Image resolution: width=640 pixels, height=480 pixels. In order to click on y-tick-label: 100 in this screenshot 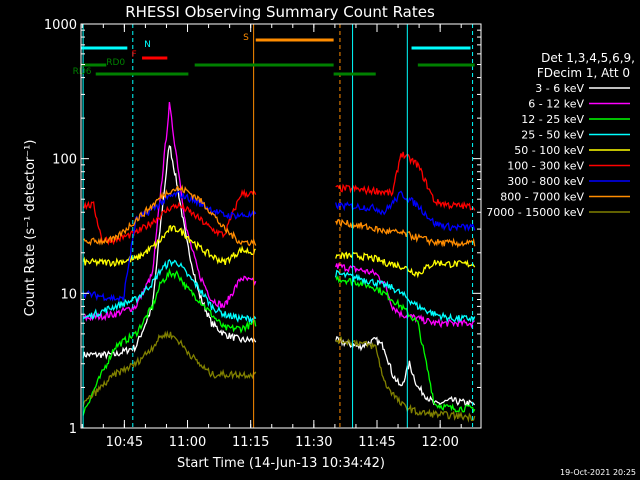, I will do `click(64, 160)`.